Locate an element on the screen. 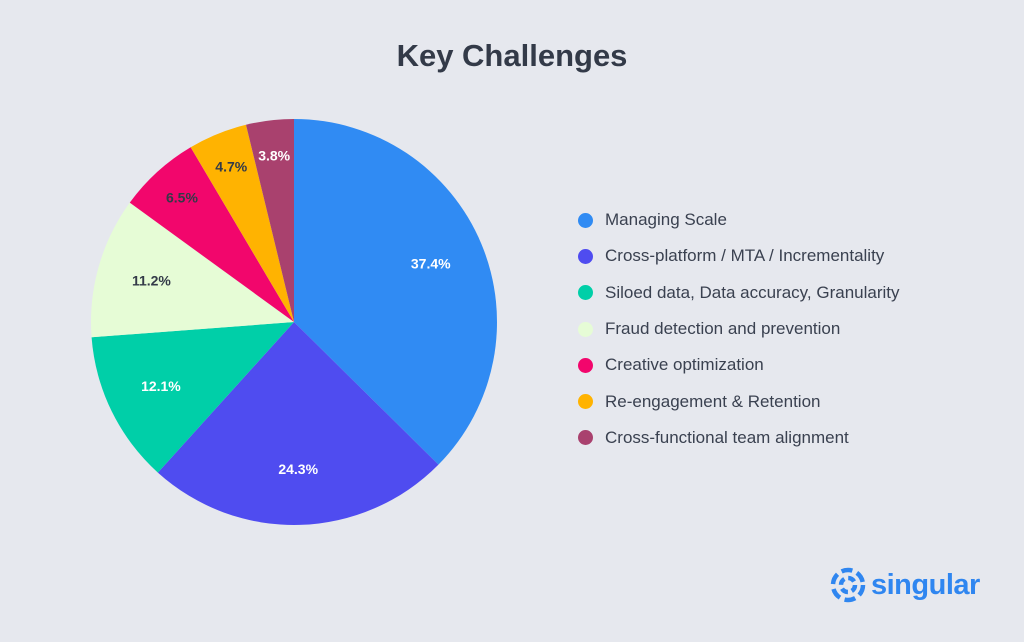  singular-swirl-icon is located at coordinates (848, 585).